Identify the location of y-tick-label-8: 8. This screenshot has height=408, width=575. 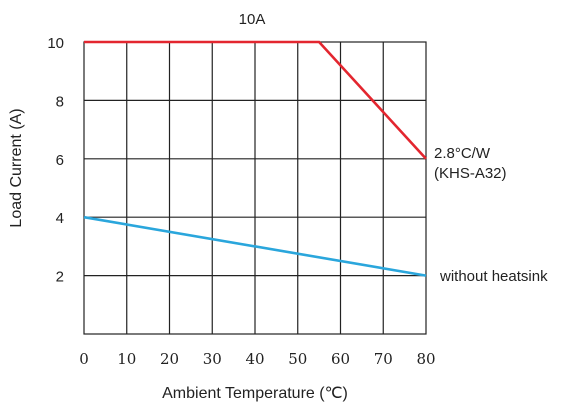
(60, 101).